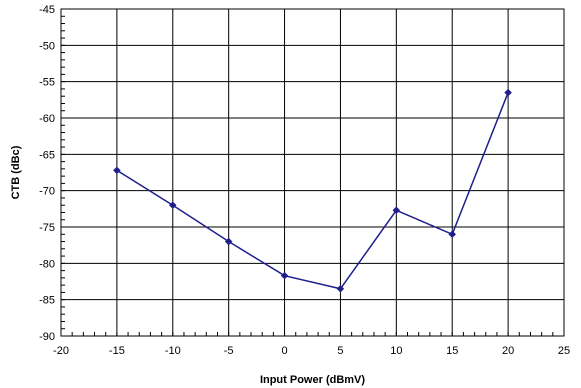 The width and height of the screenshot is (581, 388). Describe the element at coordinates (452, 351) in the screenshot. I see `x-tick-label: 15` at that location.